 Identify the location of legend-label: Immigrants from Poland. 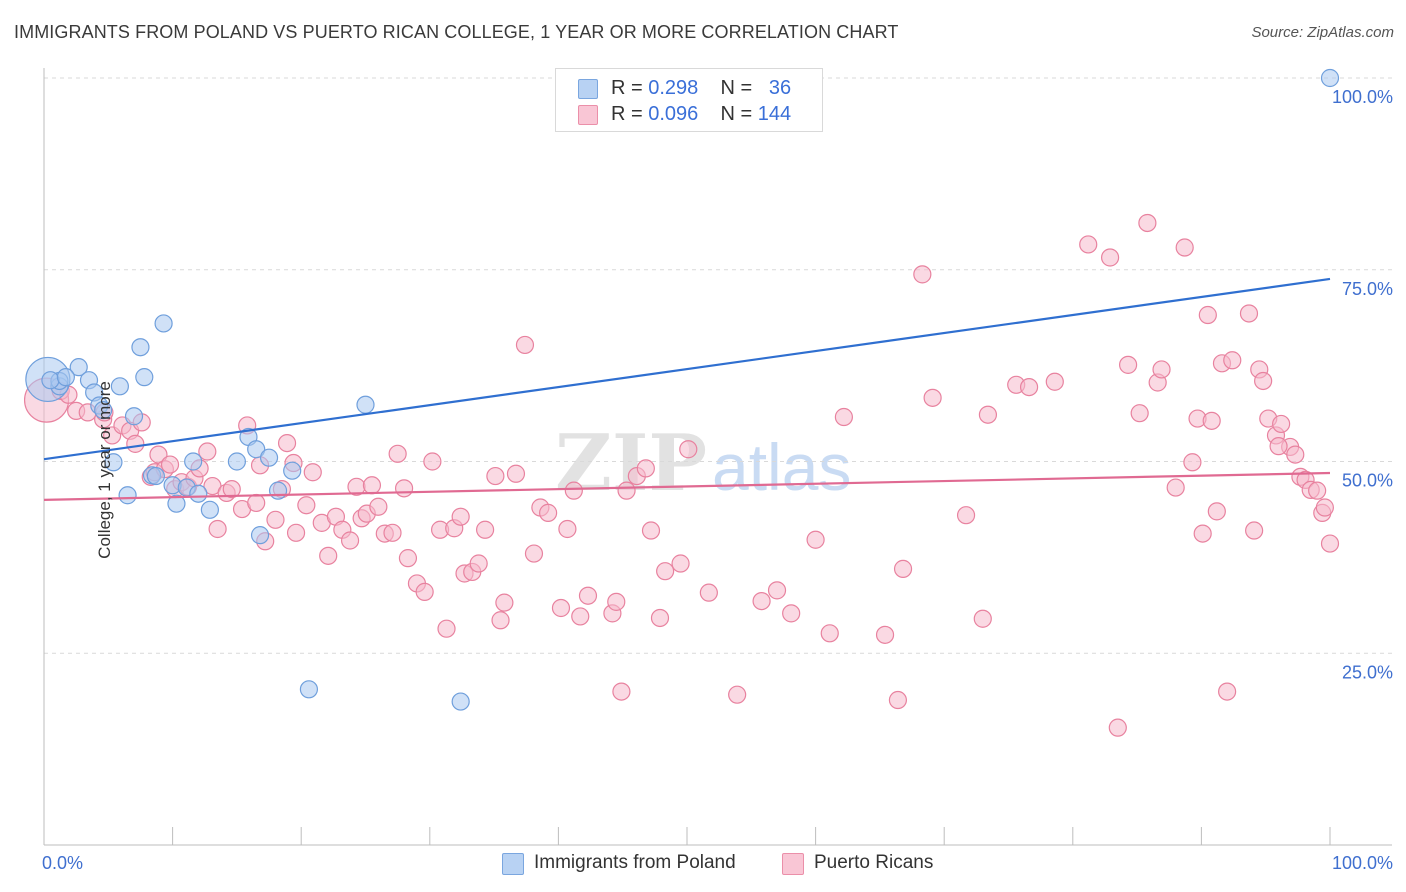
(635, 862).